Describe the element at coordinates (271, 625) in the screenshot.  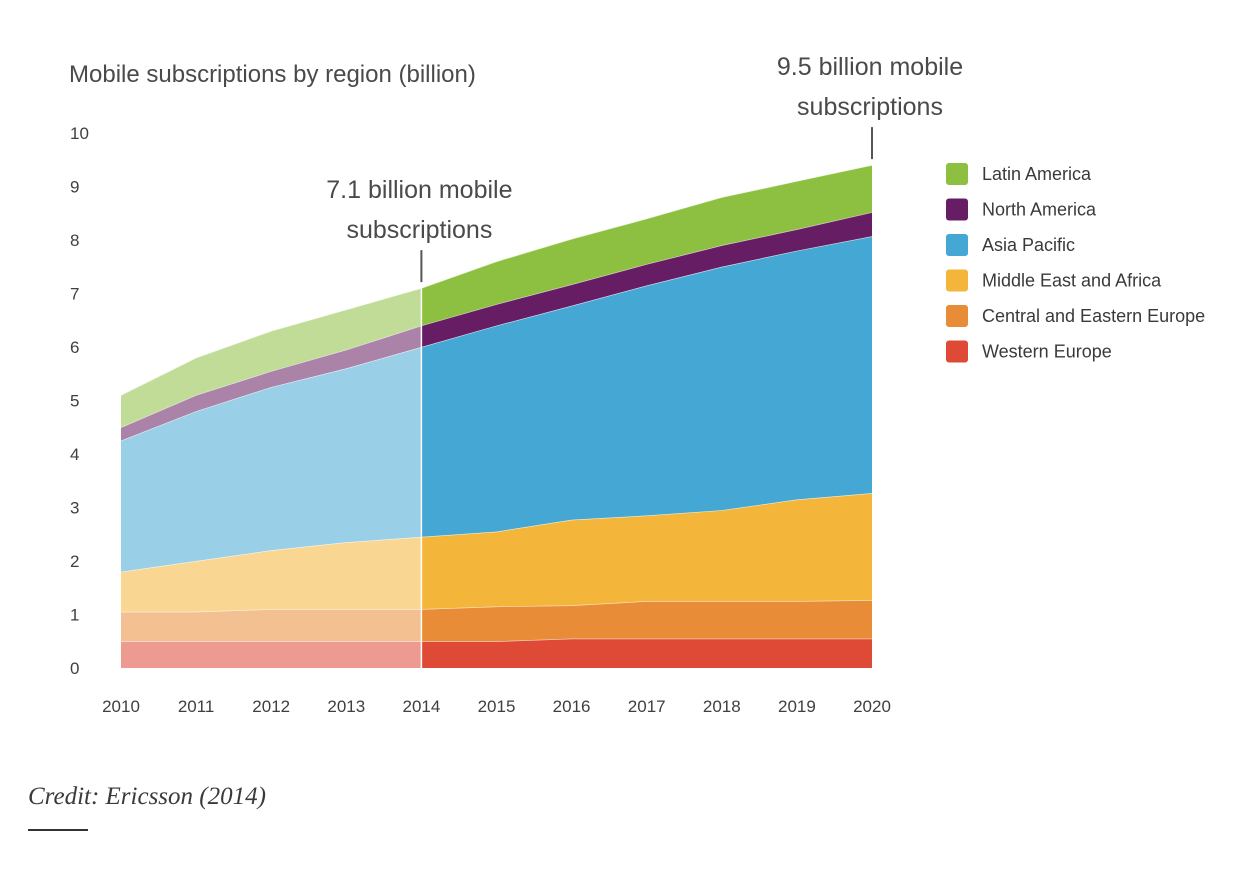
I see `area-central-and-eastern-europe-historic` at that location.